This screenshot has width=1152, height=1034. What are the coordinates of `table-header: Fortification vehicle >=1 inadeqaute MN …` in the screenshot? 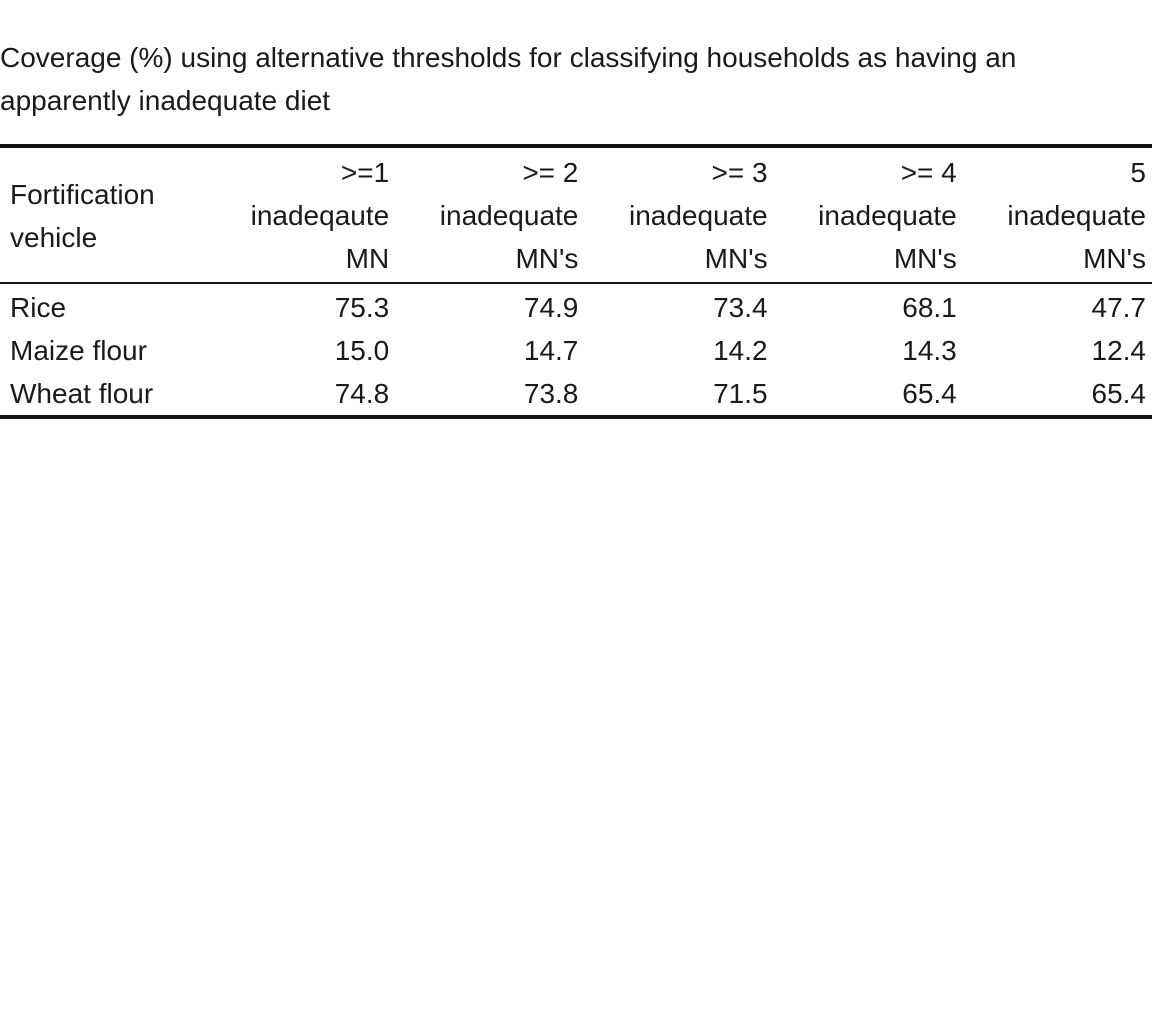 It's located at (576, 215).